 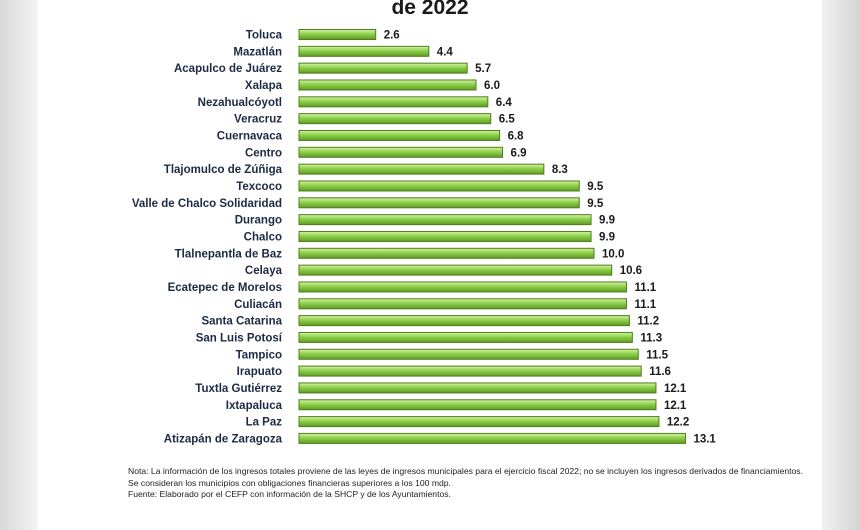 What do you see at coordinates (841, 265) in the screenshot?
I see `right-margin-shadow` at bounding box center [841, 265].